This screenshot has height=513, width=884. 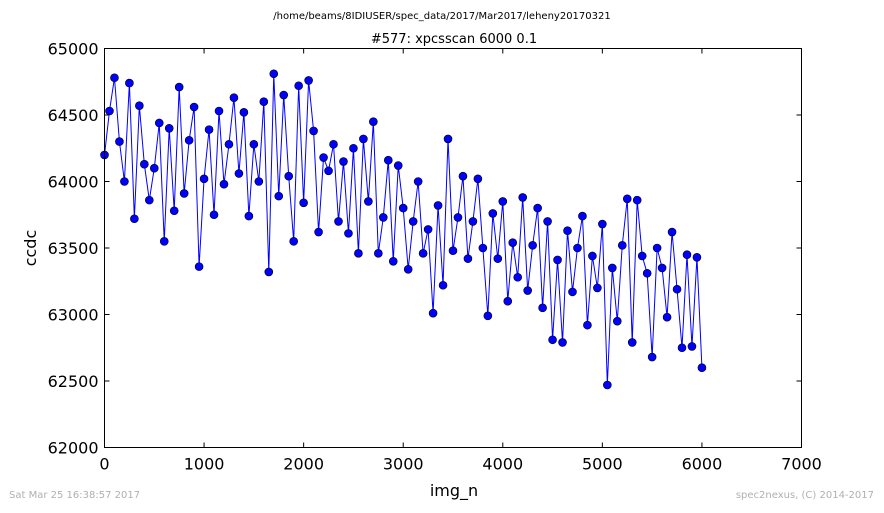 What do you see at coordinates (73, 248) in the screenshot?
I see `y-tick-label: 63500` at bounding box center [73, 248].